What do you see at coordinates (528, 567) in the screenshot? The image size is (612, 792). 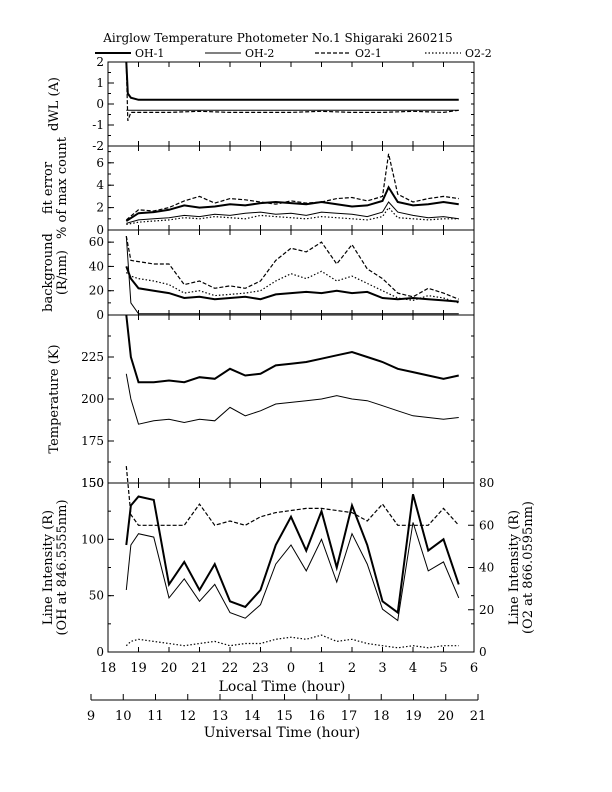 I see `y-right-axis-label: (O2 at 866.0595nm)` at bounding box center [528, 567].